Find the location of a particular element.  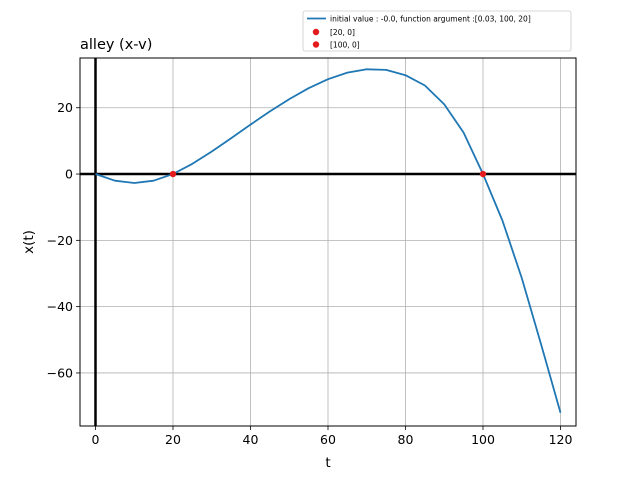

x-tick-label: 100 is located at coordinates (483, 439).